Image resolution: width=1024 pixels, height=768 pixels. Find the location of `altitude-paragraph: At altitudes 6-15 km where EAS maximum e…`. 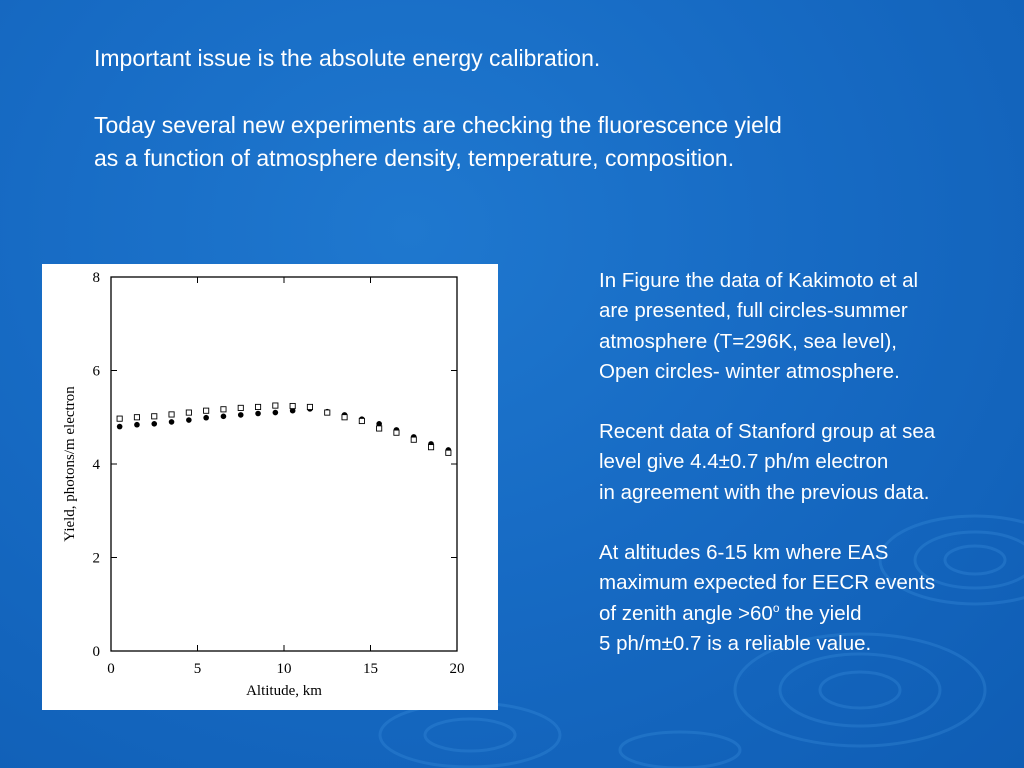

altitude-paragraph: At altitudes 6-15 km where EAS maximum e… is located at coordinates (809, 598).